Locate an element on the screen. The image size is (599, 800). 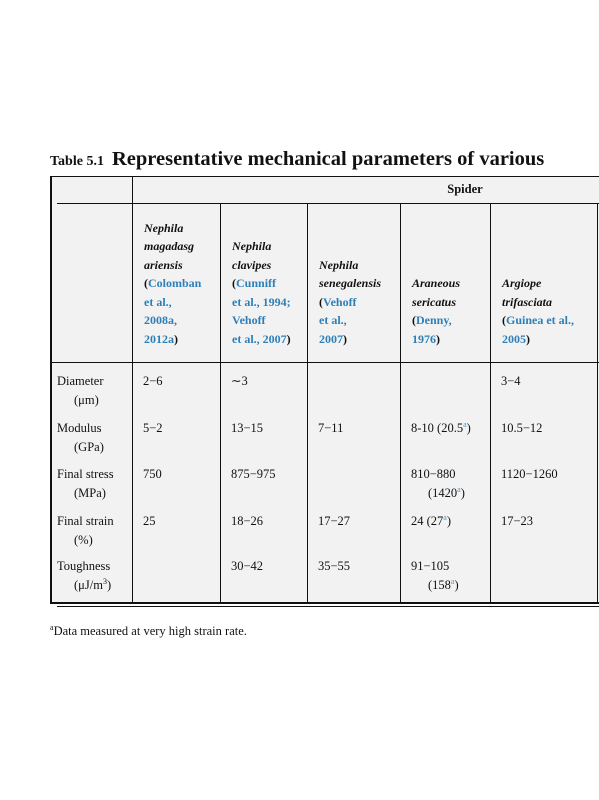
footnote-text: Data measured at very high strain rate. is located at coordinates (150, 631).